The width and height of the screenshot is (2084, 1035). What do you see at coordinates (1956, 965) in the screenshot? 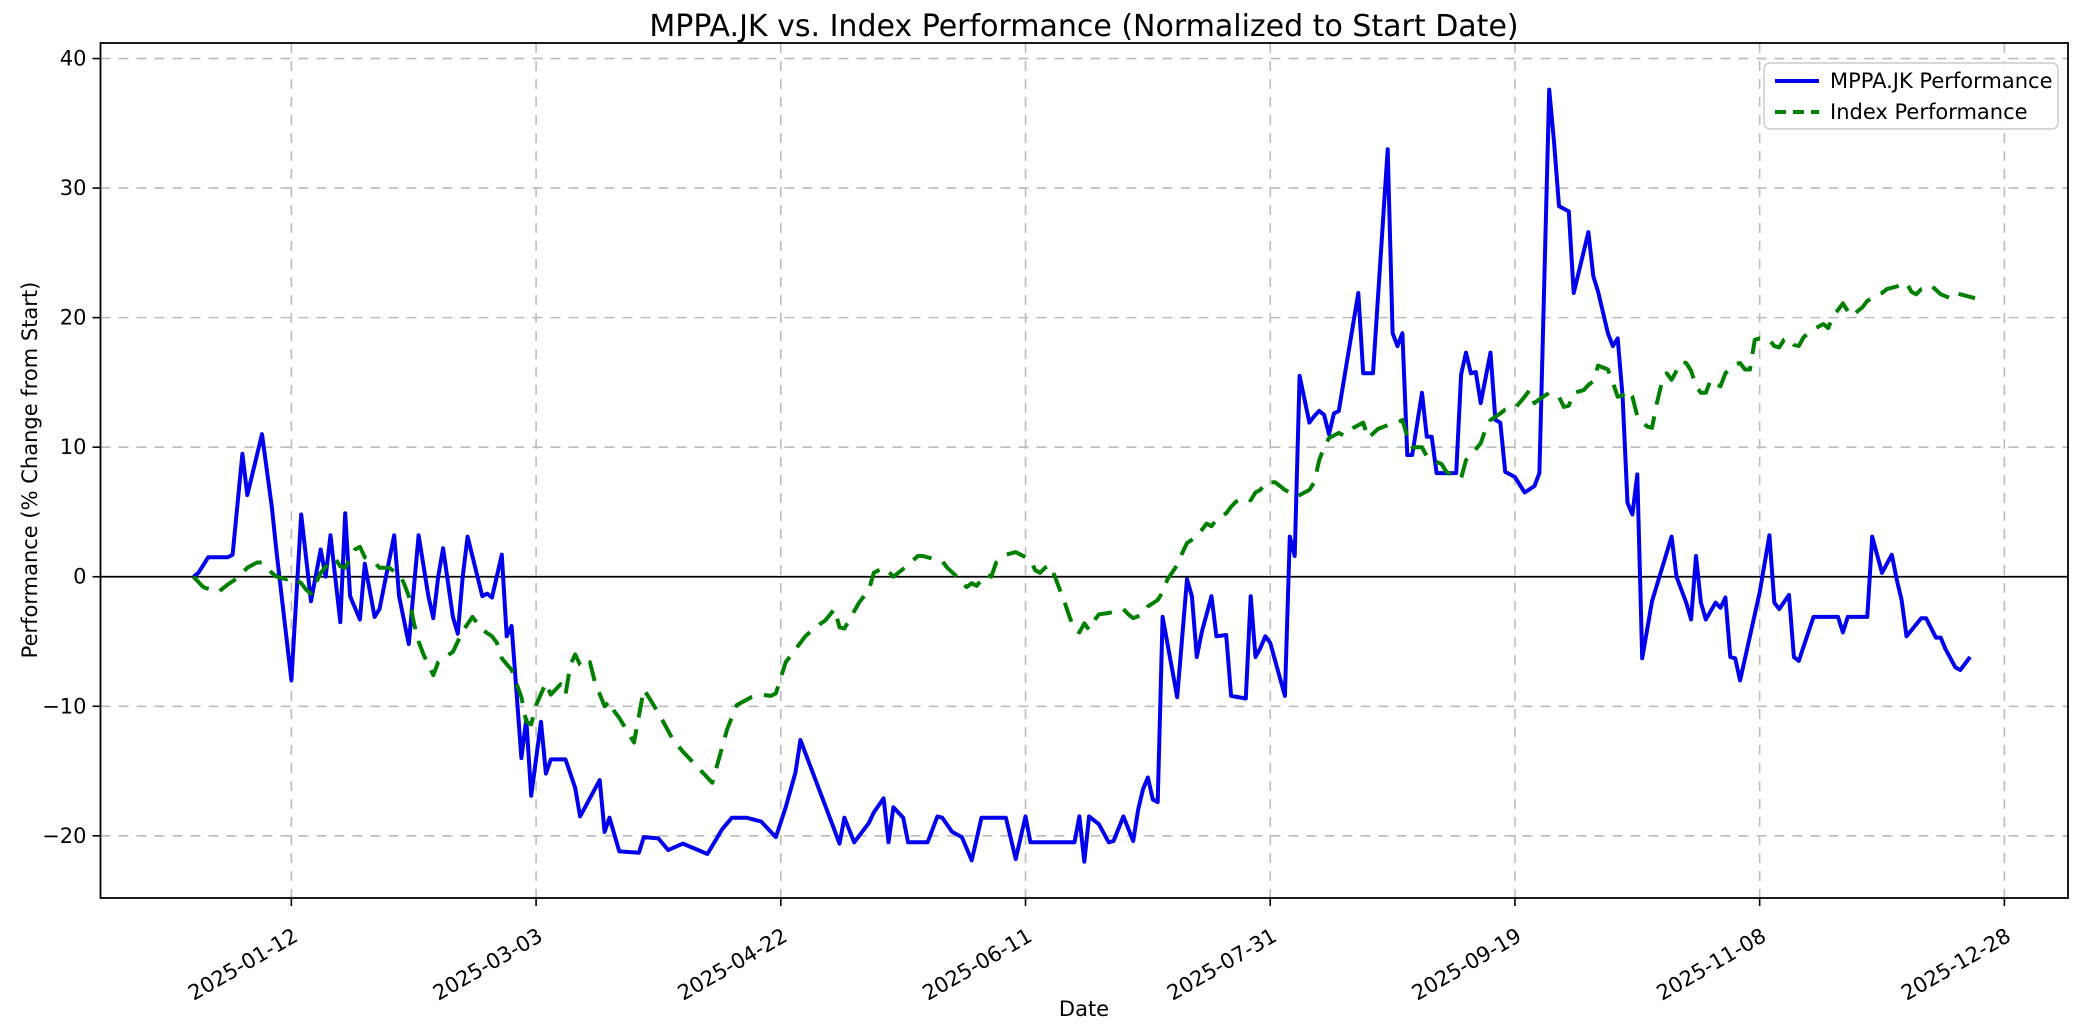
I see `x-tick-label: 2025-12-28` at bounding box center [1956, 965].